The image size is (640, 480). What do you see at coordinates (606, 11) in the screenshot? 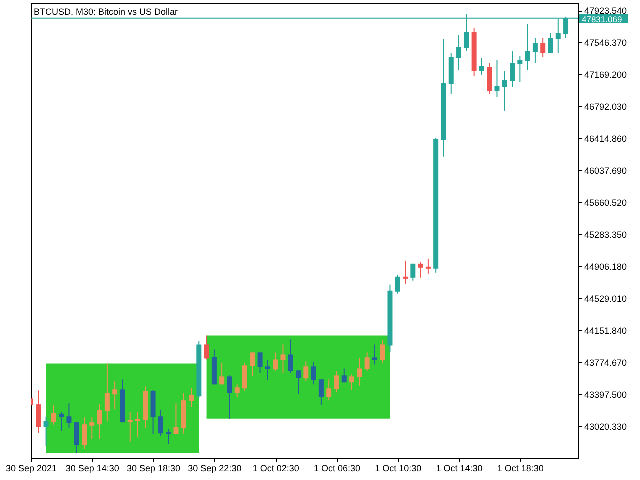
I see `y-tick-label: 47923.540` at bounding box center [606, 11].